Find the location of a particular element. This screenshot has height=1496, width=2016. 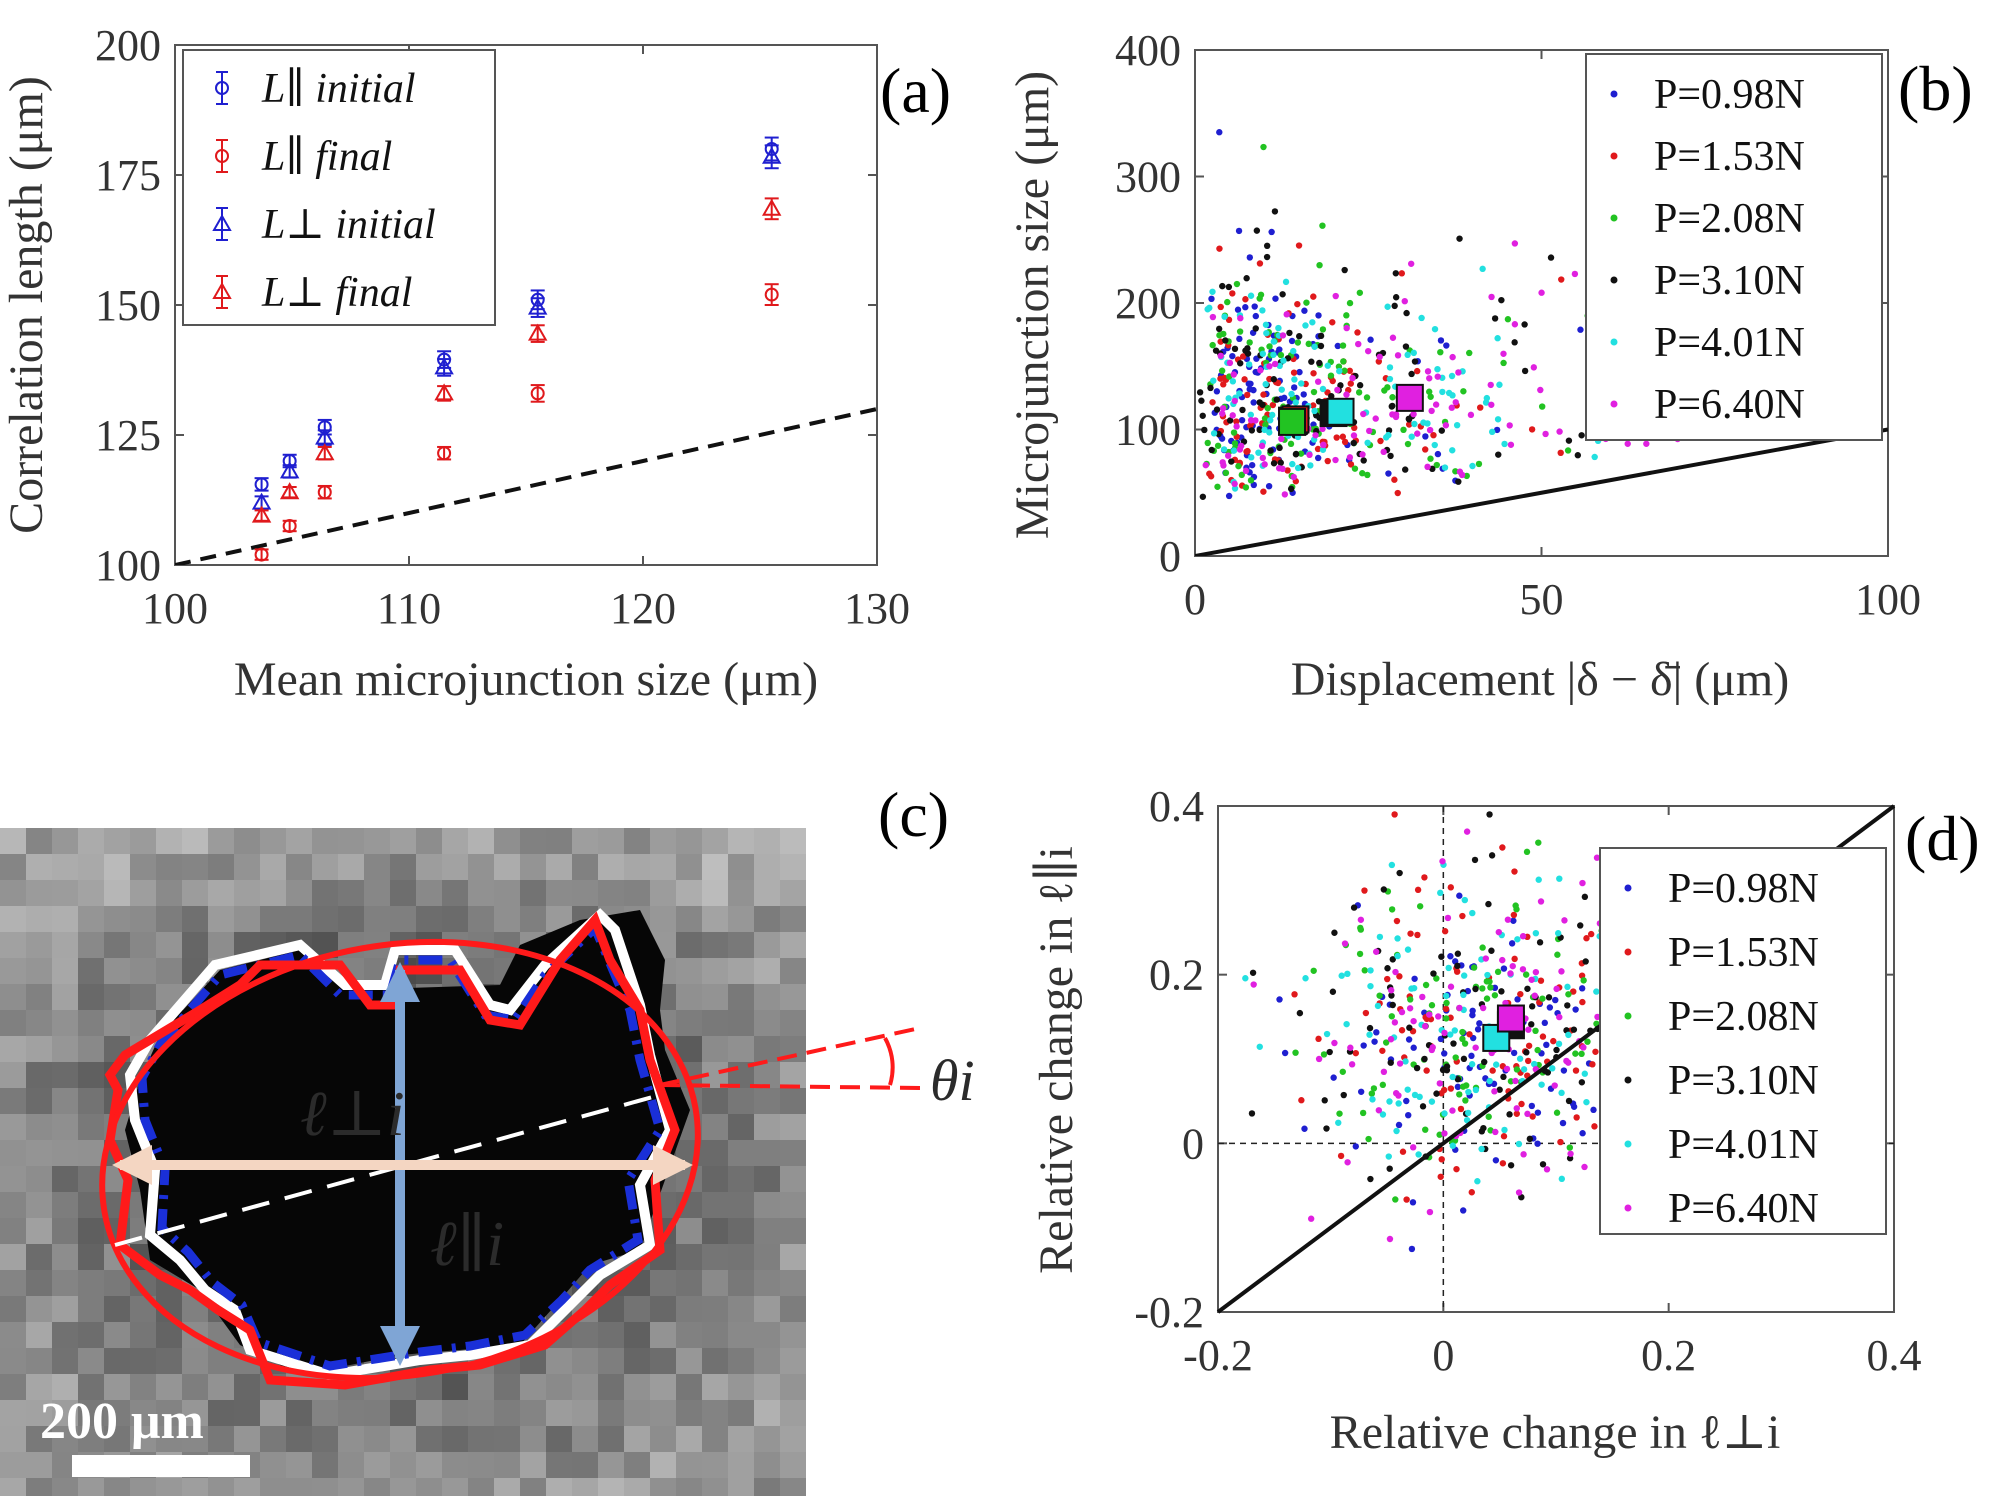

legend-label: P=0.98N is located at coordinates (1743, 889).